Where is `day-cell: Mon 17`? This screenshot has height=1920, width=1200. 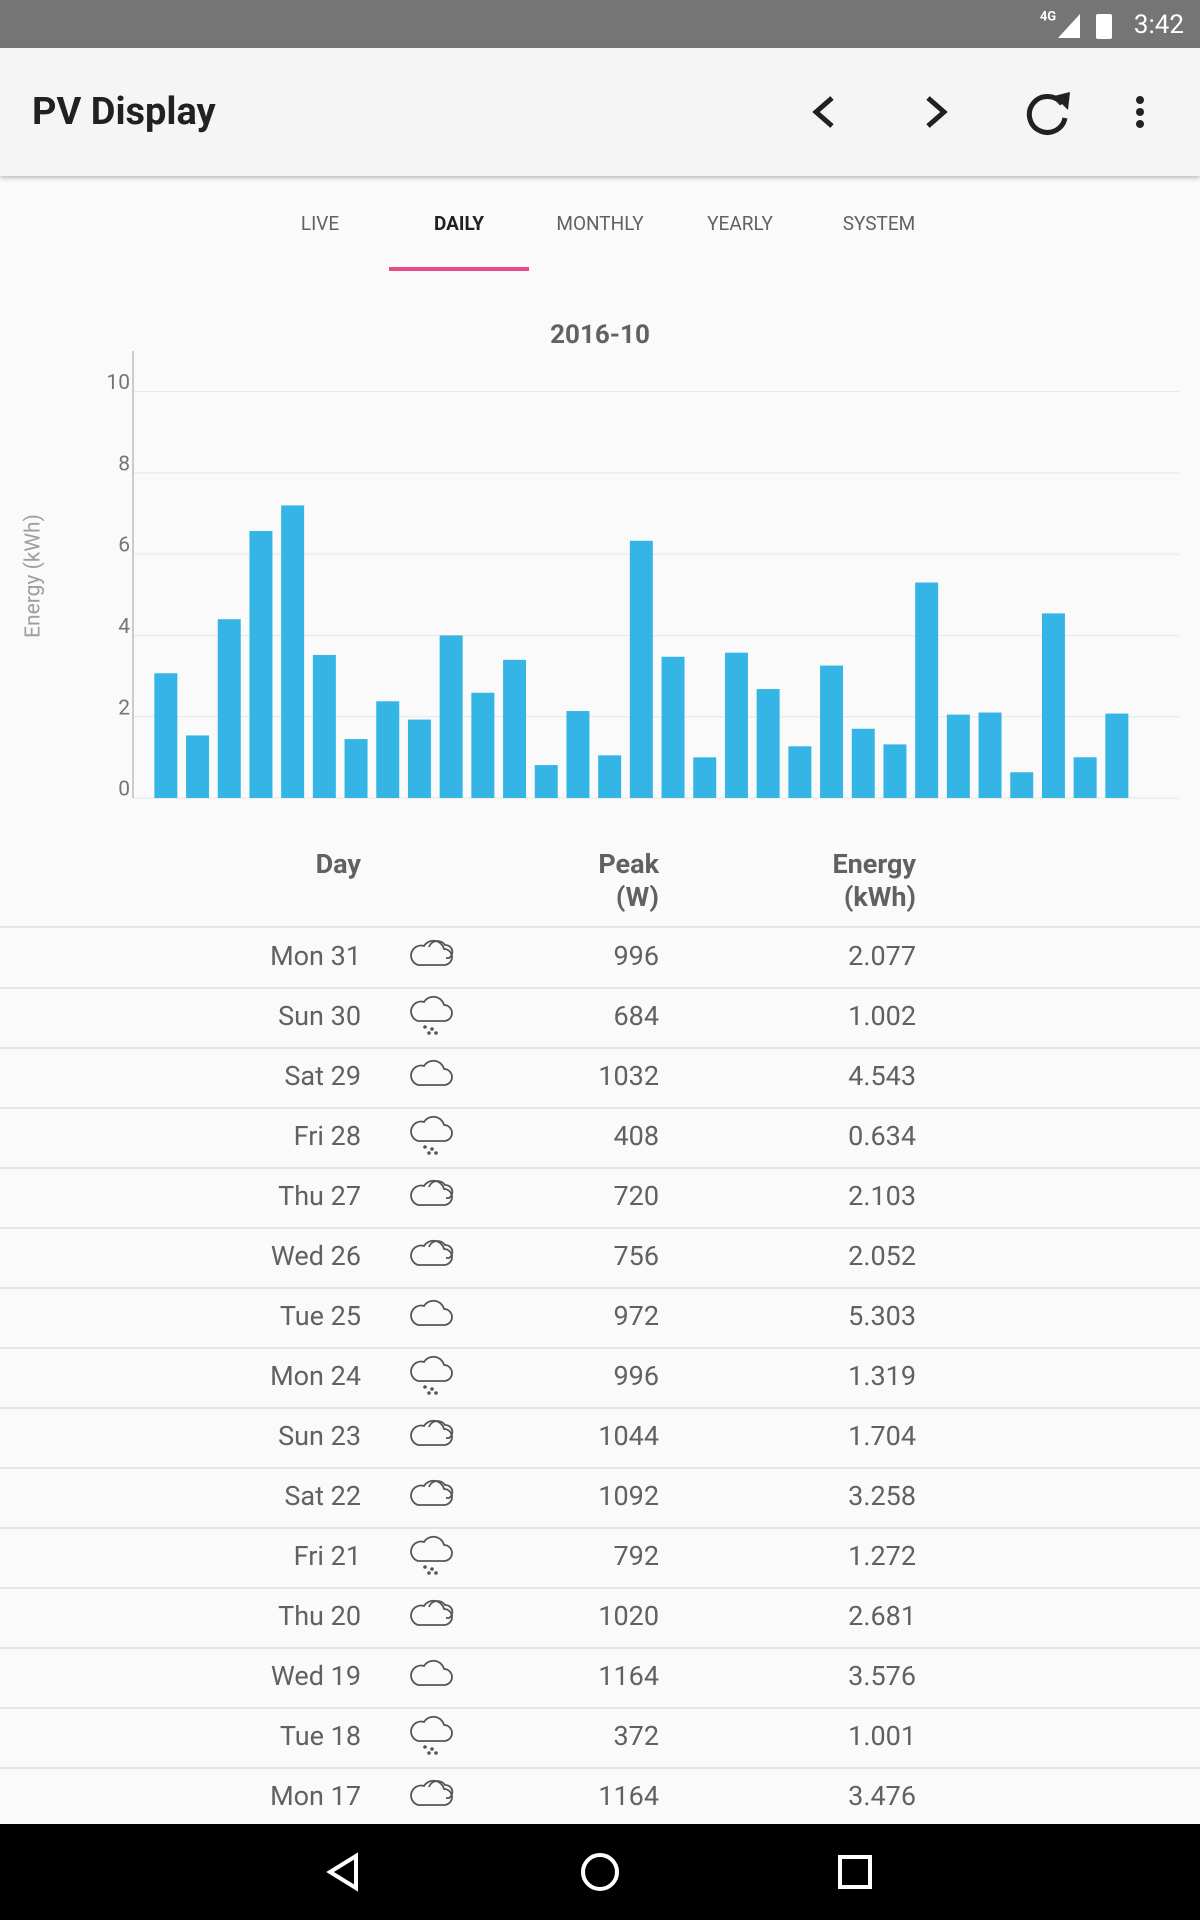 day-cell: Mon 17 is located at coordinates (315, 1796).